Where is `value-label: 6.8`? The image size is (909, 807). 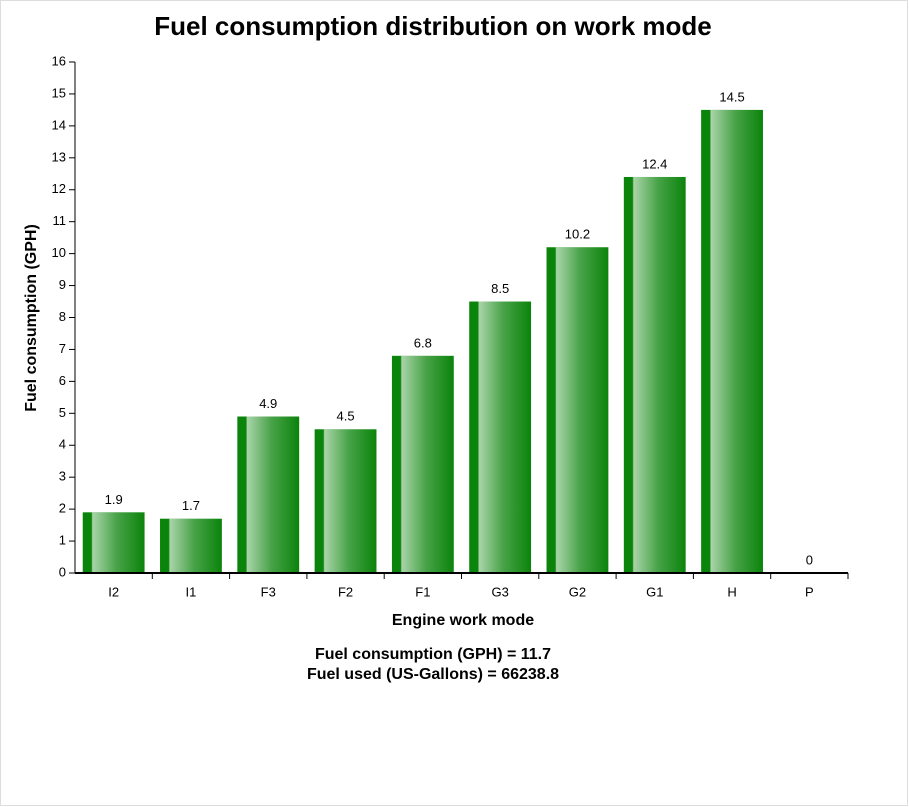
value-label: 6.8 is located at coordinates (423, 342).